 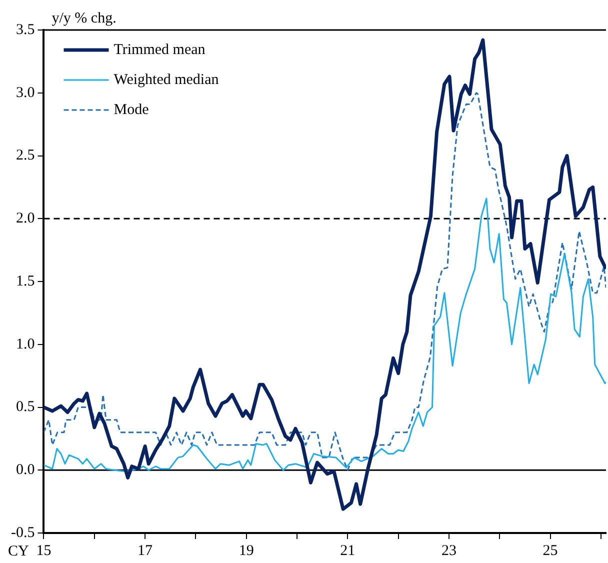 What do you see at coordinates (25, 30) in the screenshot?
I see `y-tick-label: 3.5` at bounding box center [25, 30].